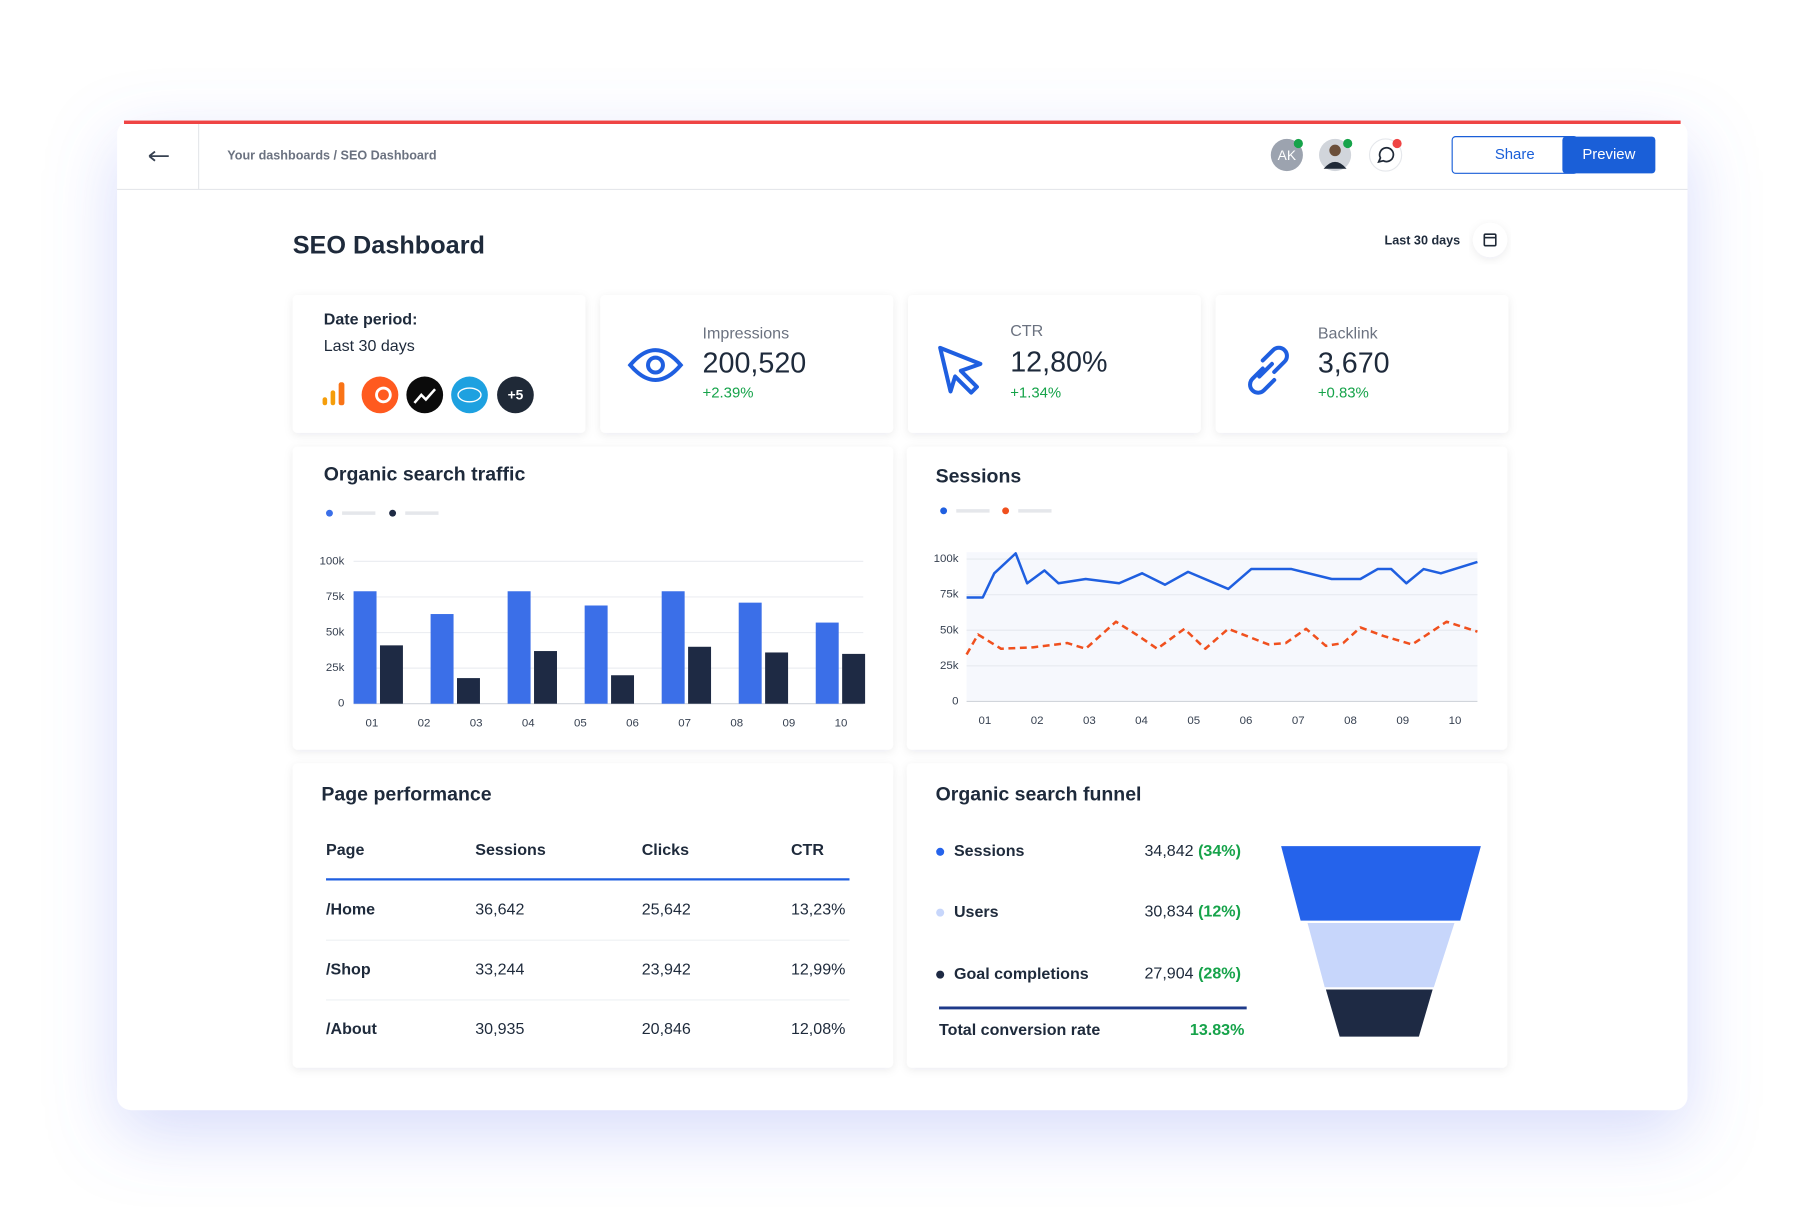 This screenshot has width=1800, height=1207. What do you see at coordinates (158, 156) in the screenshot?
I see `back-button` at bounding box center [158, 156].